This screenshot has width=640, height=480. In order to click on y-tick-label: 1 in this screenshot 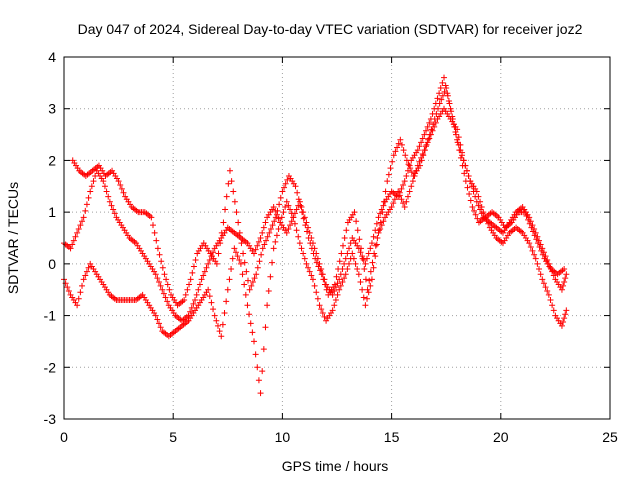, I will do `click(52, 212)`.